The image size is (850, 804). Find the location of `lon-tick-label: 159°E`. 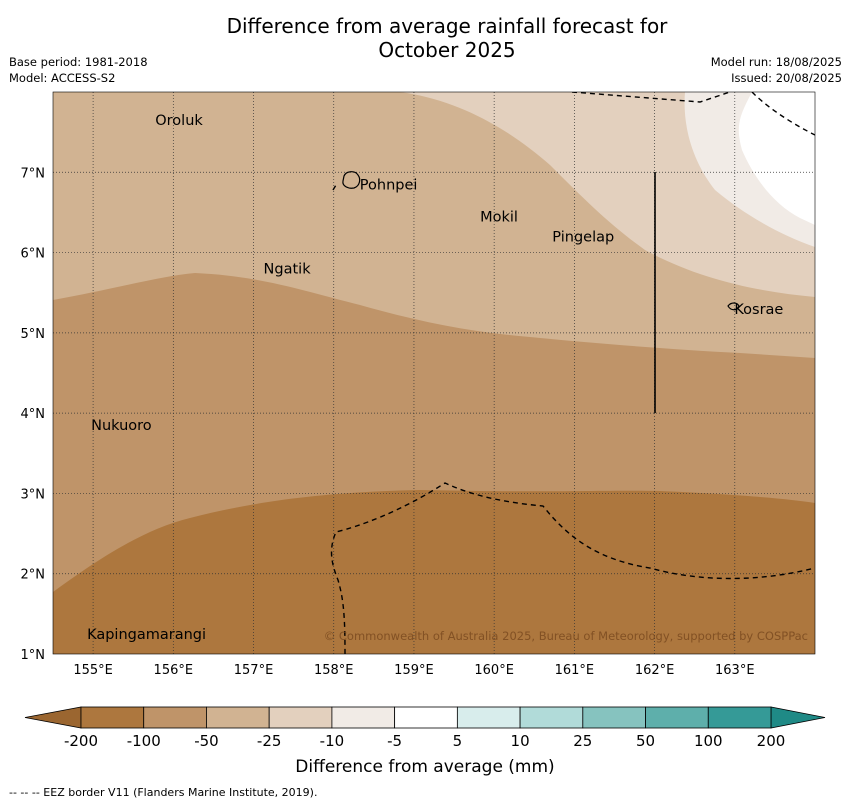

lon-tick-label: 159°E is located at coordinates (414, 670).